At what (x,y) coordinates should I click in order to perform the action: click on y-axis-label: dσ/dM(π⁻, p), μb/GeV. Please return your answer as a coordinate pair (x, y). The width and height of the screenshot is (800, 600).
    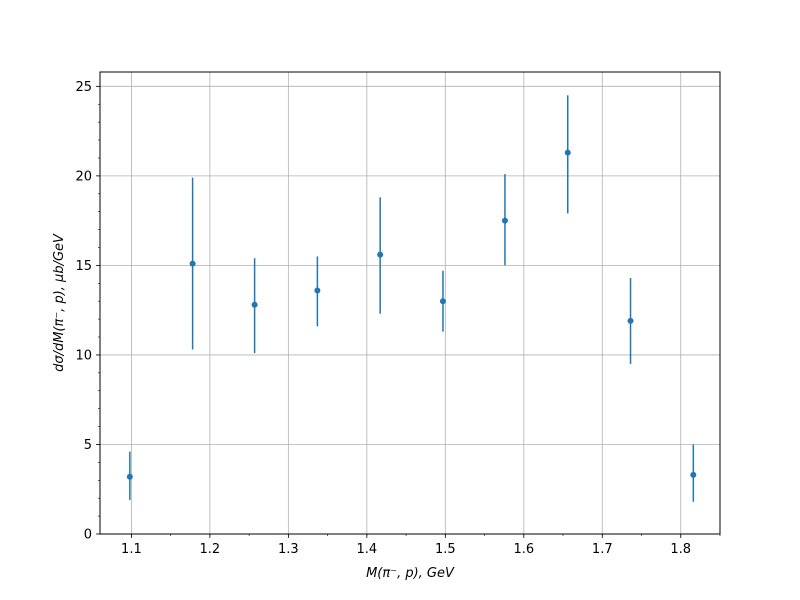
    Looking at the image, I should click on (59, 302).